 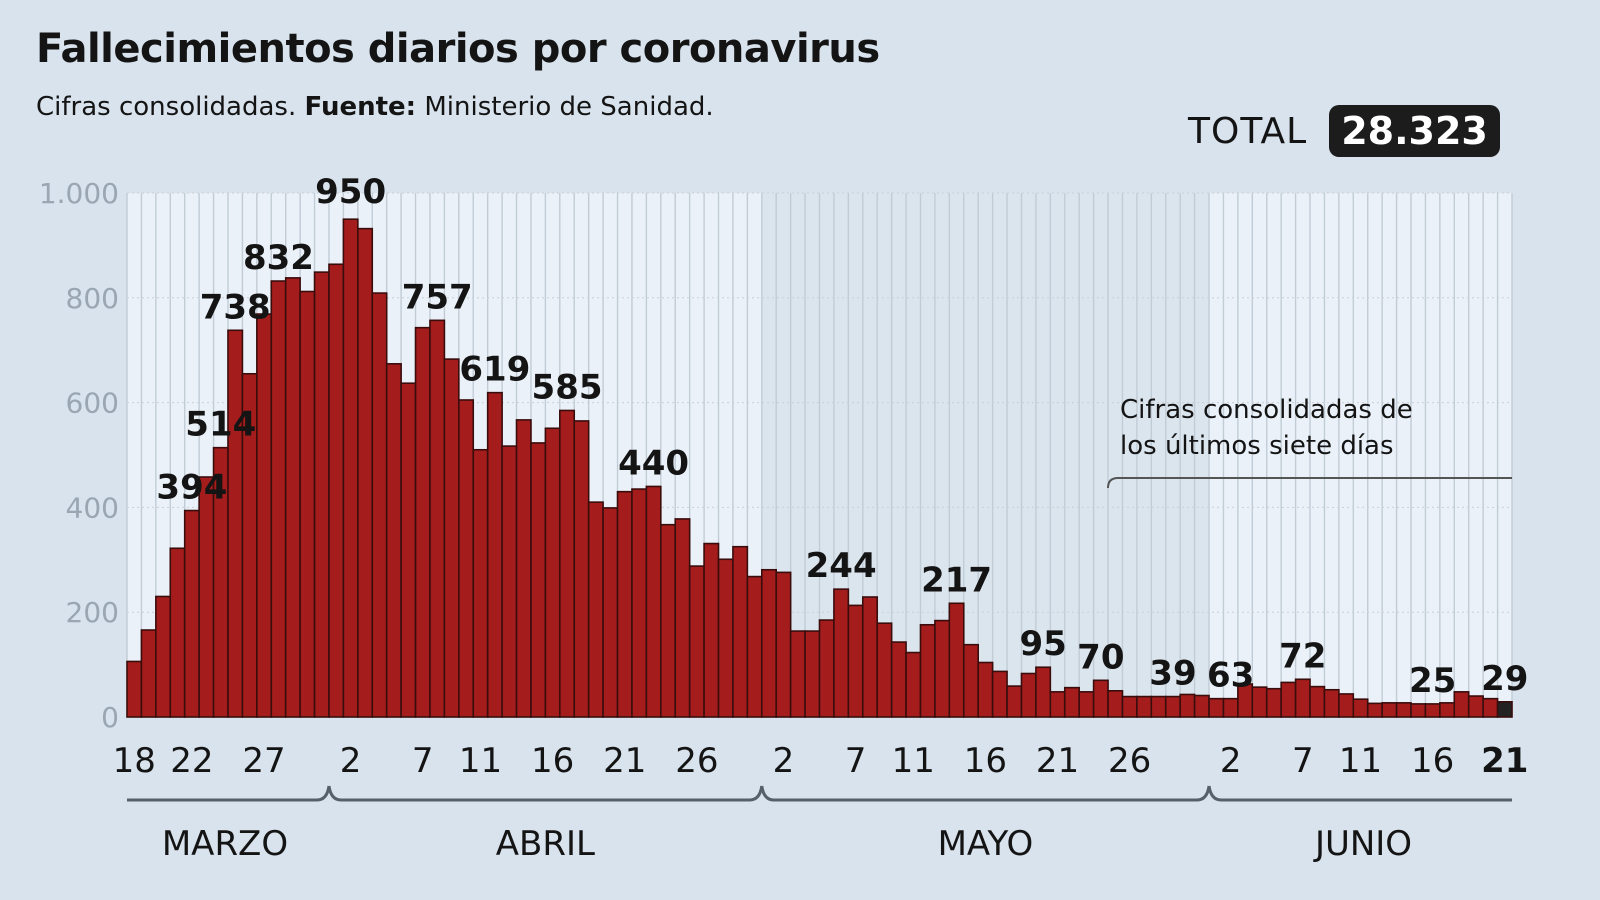 I want to click on bar-value-label: 950, so click(x=350, y=192).